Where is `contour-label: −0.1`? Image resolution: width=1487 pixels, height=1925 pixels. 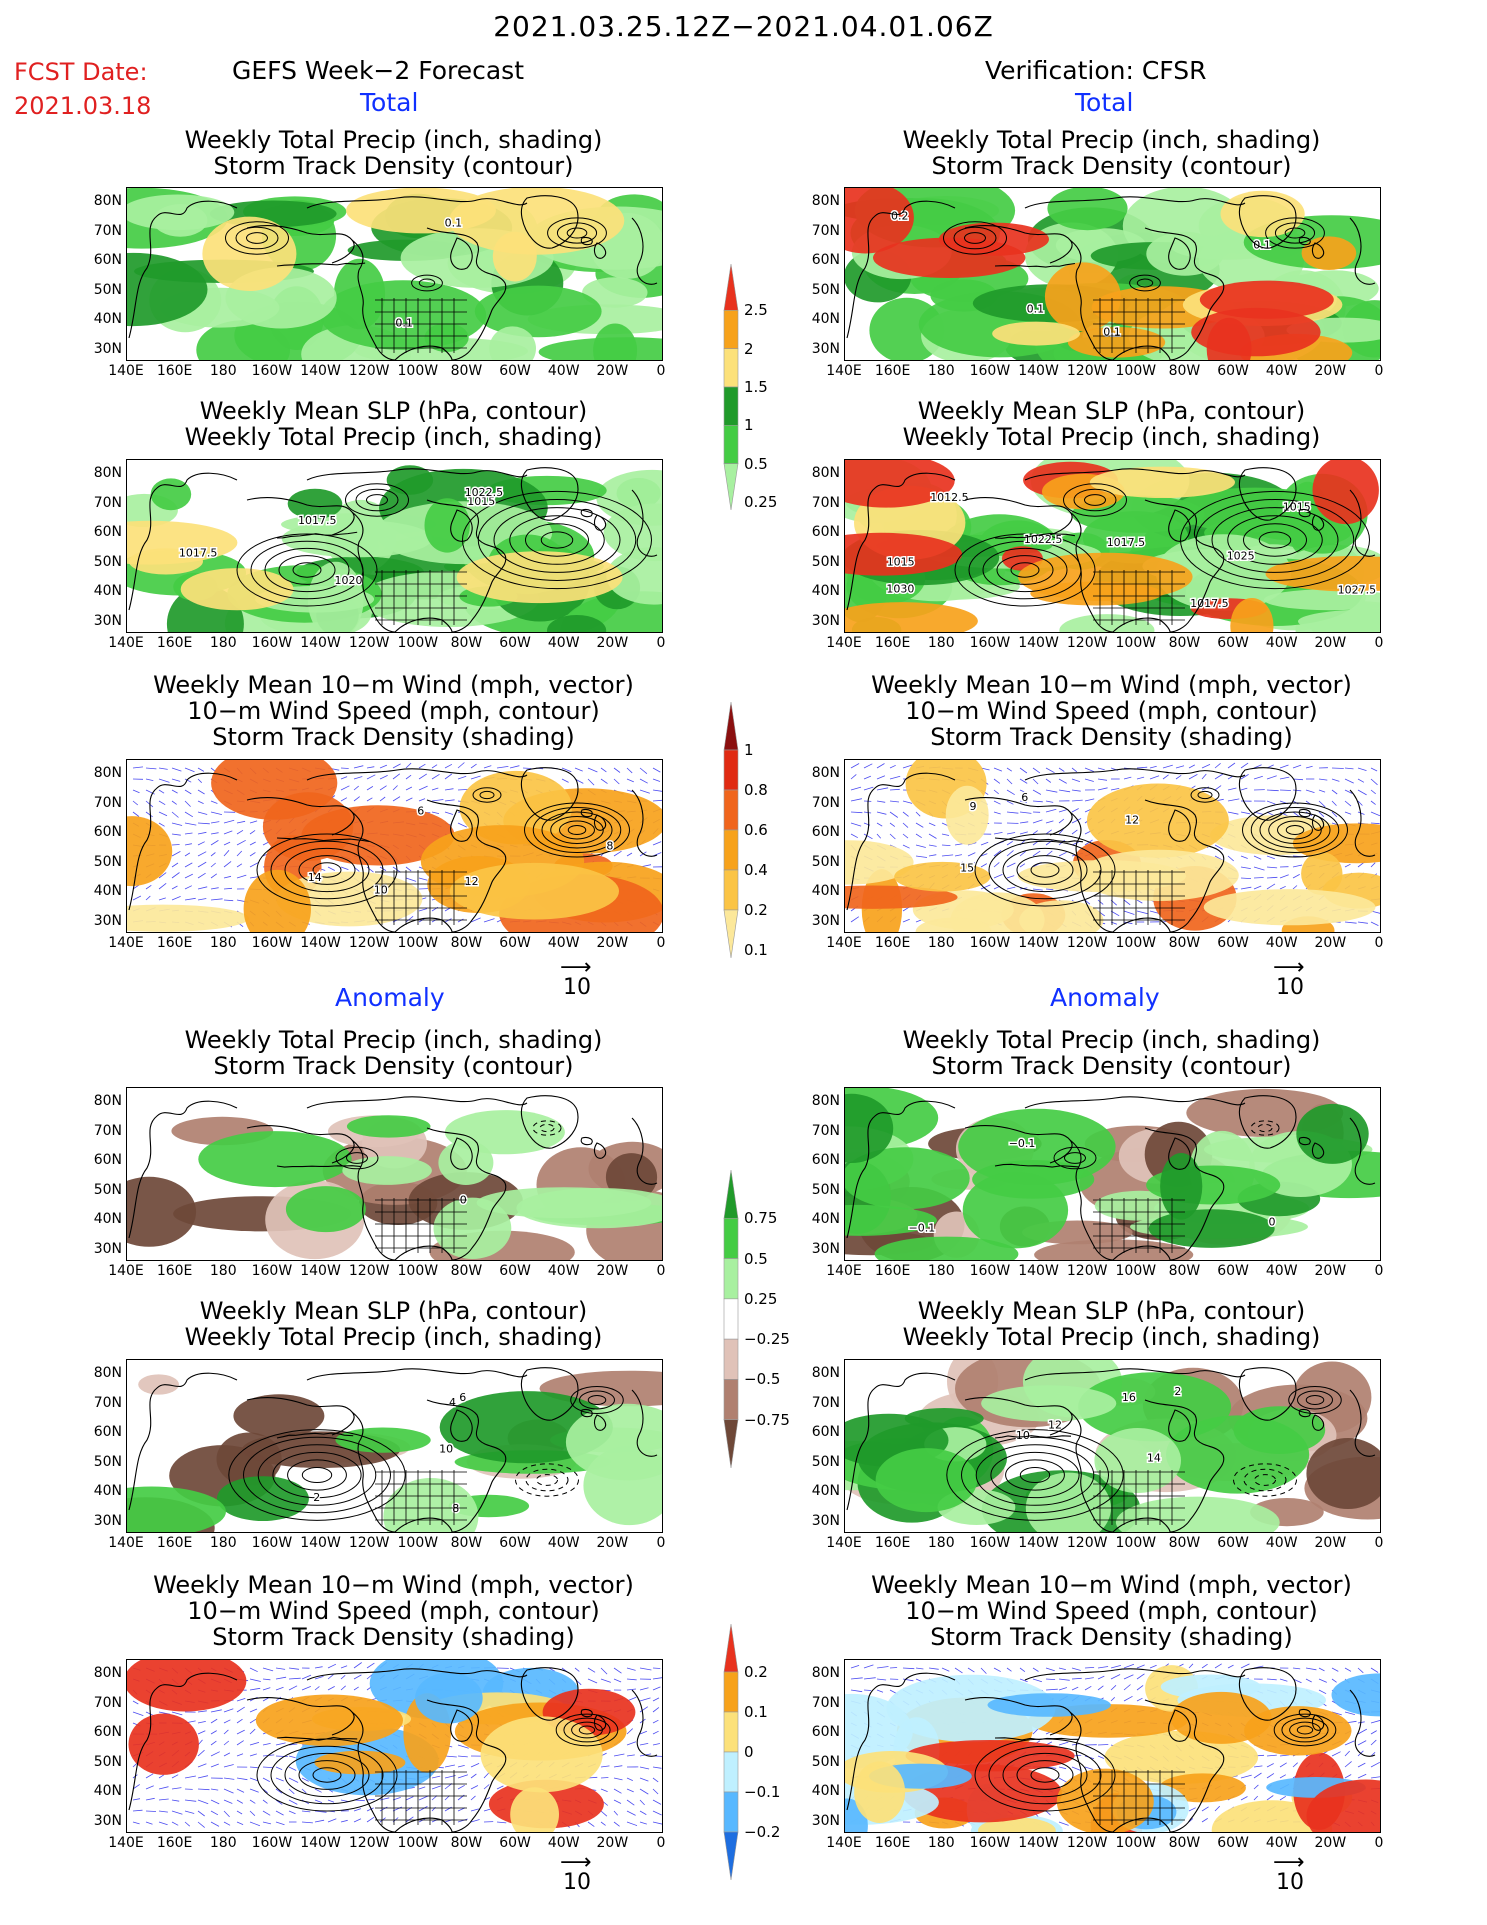
contour-label: −0.1 is located at coordinates (922, 1228).